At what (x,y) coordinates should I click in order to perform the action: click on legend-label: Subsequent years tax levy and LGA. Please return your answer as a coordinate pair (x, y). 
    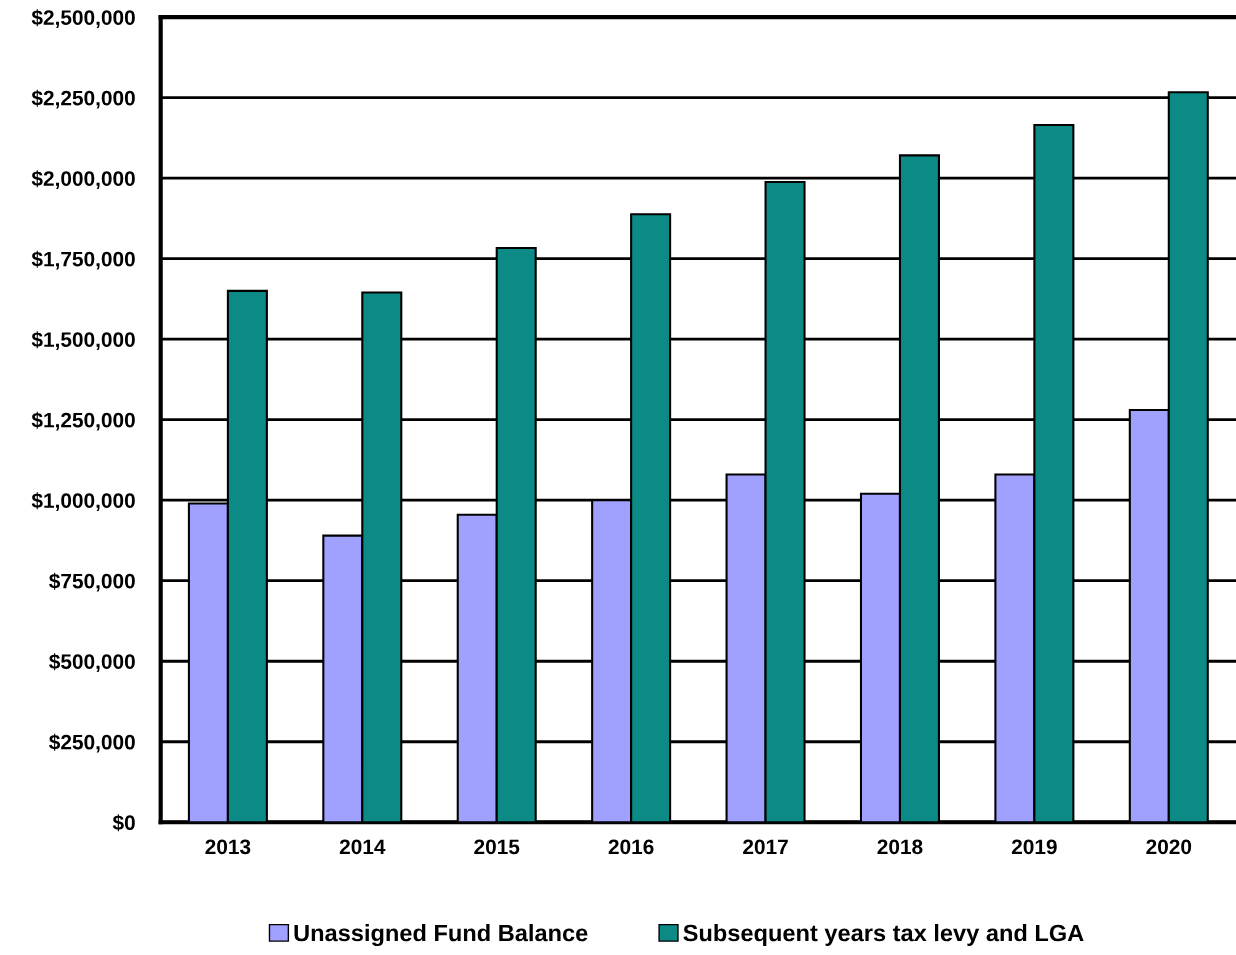
    Looking at the image, I should click on (883, 935).